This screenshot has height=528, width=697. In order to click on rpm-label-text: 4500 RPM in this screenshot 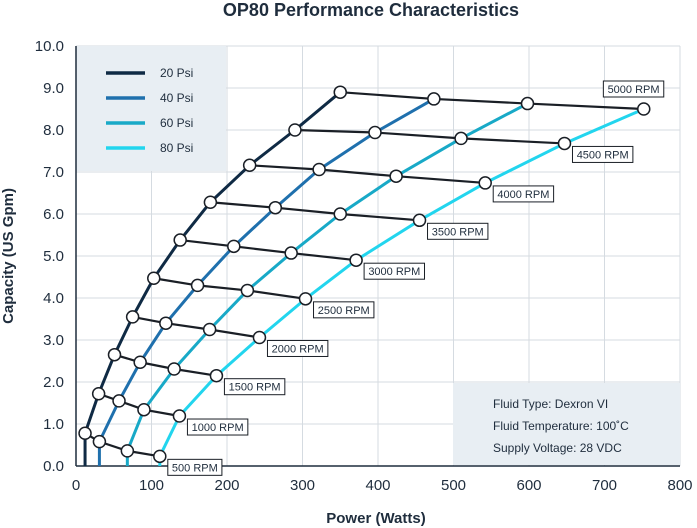, I will do `click(603, 155)`.